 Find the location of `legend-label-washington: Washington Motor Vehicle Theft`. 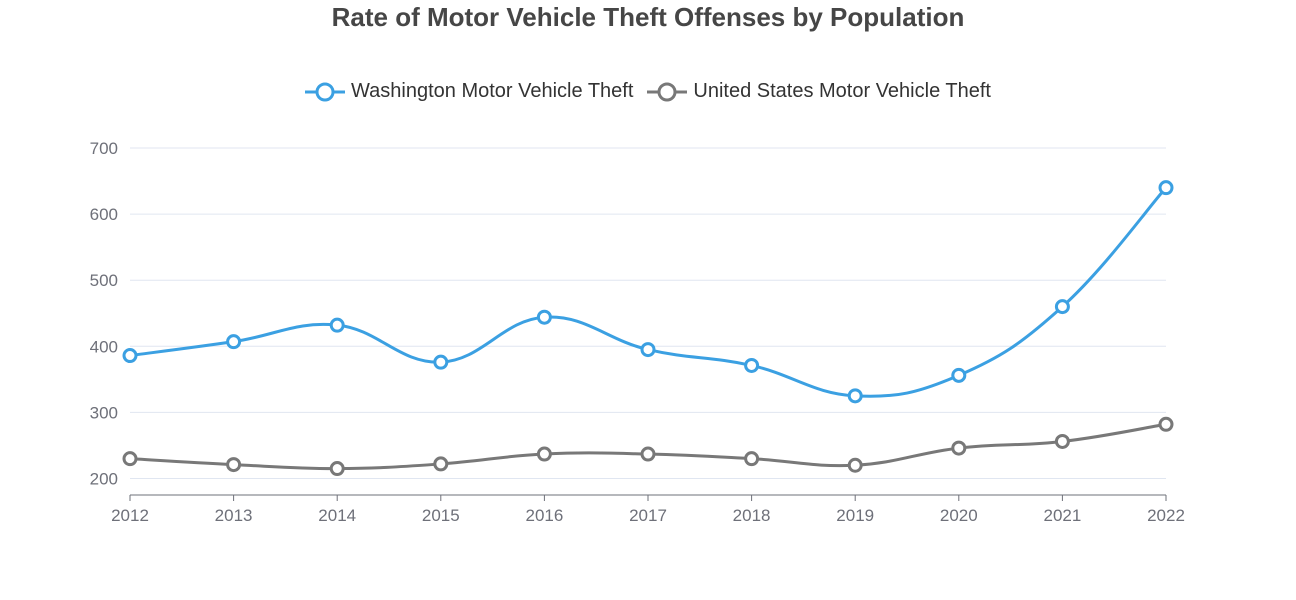

legend-label-washington: Washington Motor Vehicle Theft is located at coordinates (492, 91).